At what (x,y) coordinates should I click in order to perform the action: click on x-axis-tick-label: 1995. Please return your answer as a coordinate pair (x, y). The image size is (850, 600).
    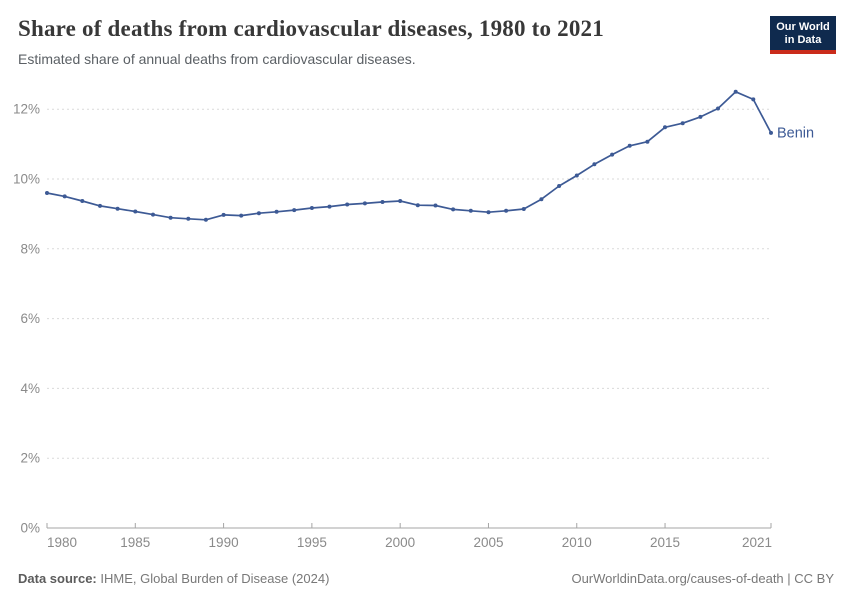
    Looking at the image, I should click on (312, 542).